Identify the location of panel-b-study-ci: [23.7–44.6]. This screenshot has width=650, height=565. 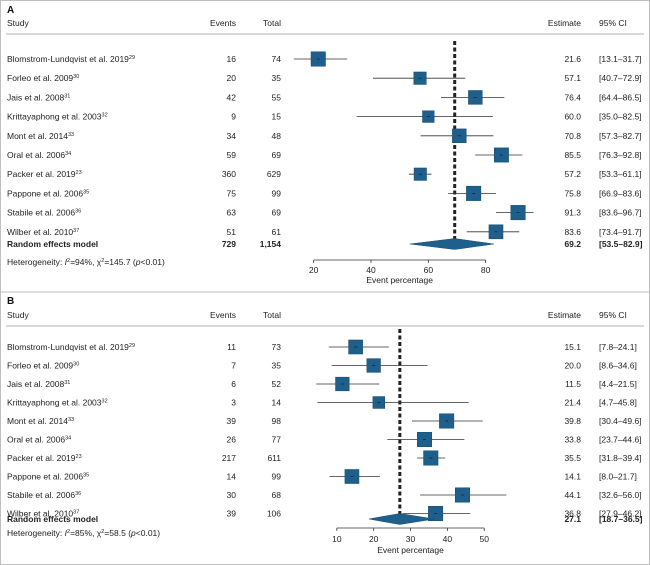
(620, 440).